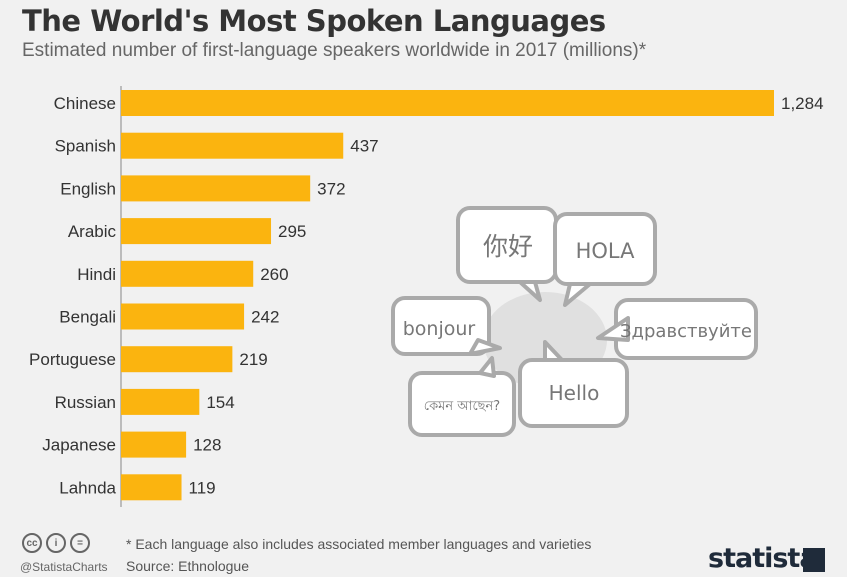  Describe the element at coordinates (220, 402) in the screenshot. I see `value-label: 154` at that location.